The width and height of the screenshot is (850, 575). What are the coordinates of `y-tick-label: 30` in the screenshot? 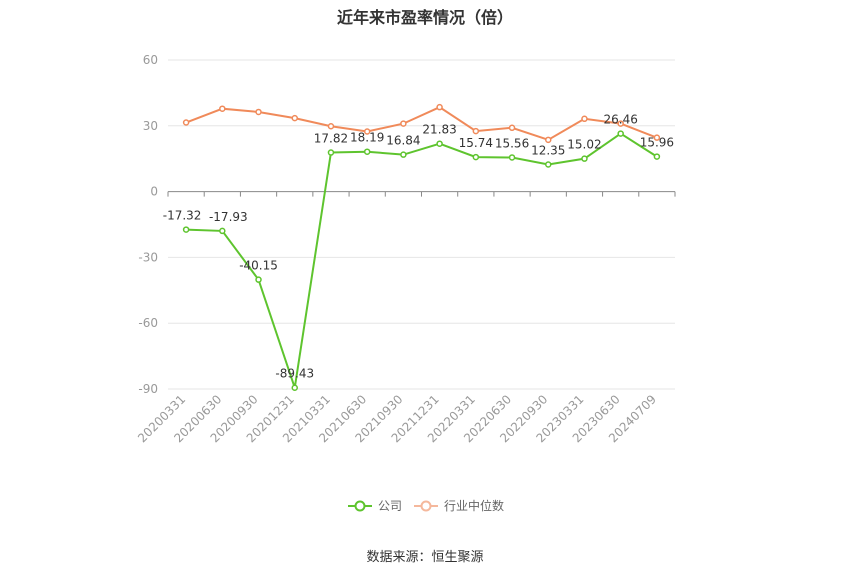 It's located at (150, 126).